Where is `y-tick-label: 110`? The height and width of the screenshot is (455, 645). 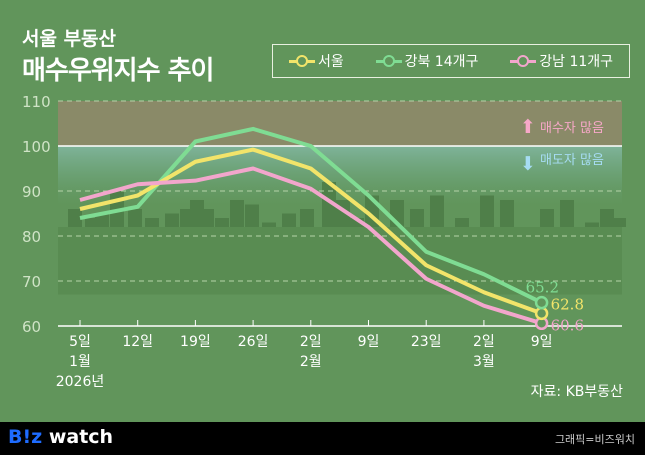
y-tick-label: 110 is located at coordinates (36, 102).